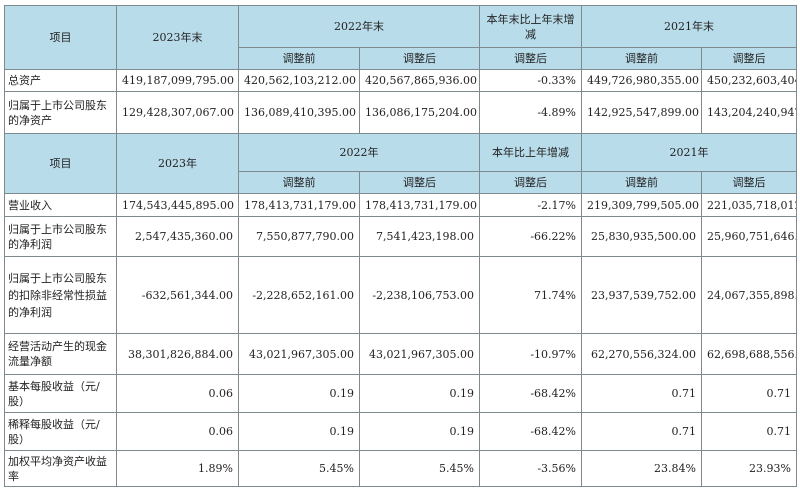  Describe the element at coordinates (419, 80) in the screenshot. I see `cell-2022-after: 420,567,865,936.00` at that location.